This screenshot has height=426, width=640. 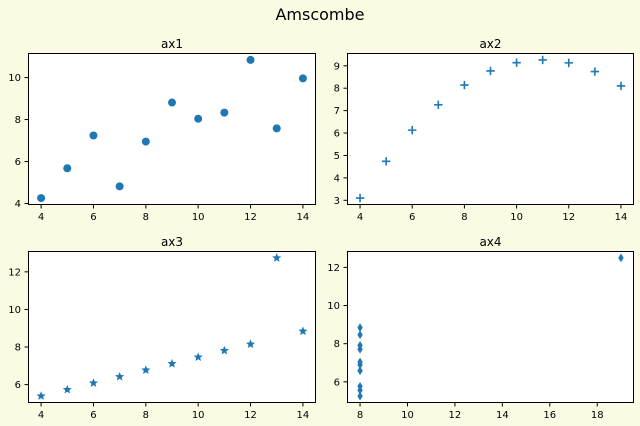 What do you see at coordinates (320, 14) in the screenshot?
I see `figure-suptitle: Amscombe` at bounding box center [320, 14].